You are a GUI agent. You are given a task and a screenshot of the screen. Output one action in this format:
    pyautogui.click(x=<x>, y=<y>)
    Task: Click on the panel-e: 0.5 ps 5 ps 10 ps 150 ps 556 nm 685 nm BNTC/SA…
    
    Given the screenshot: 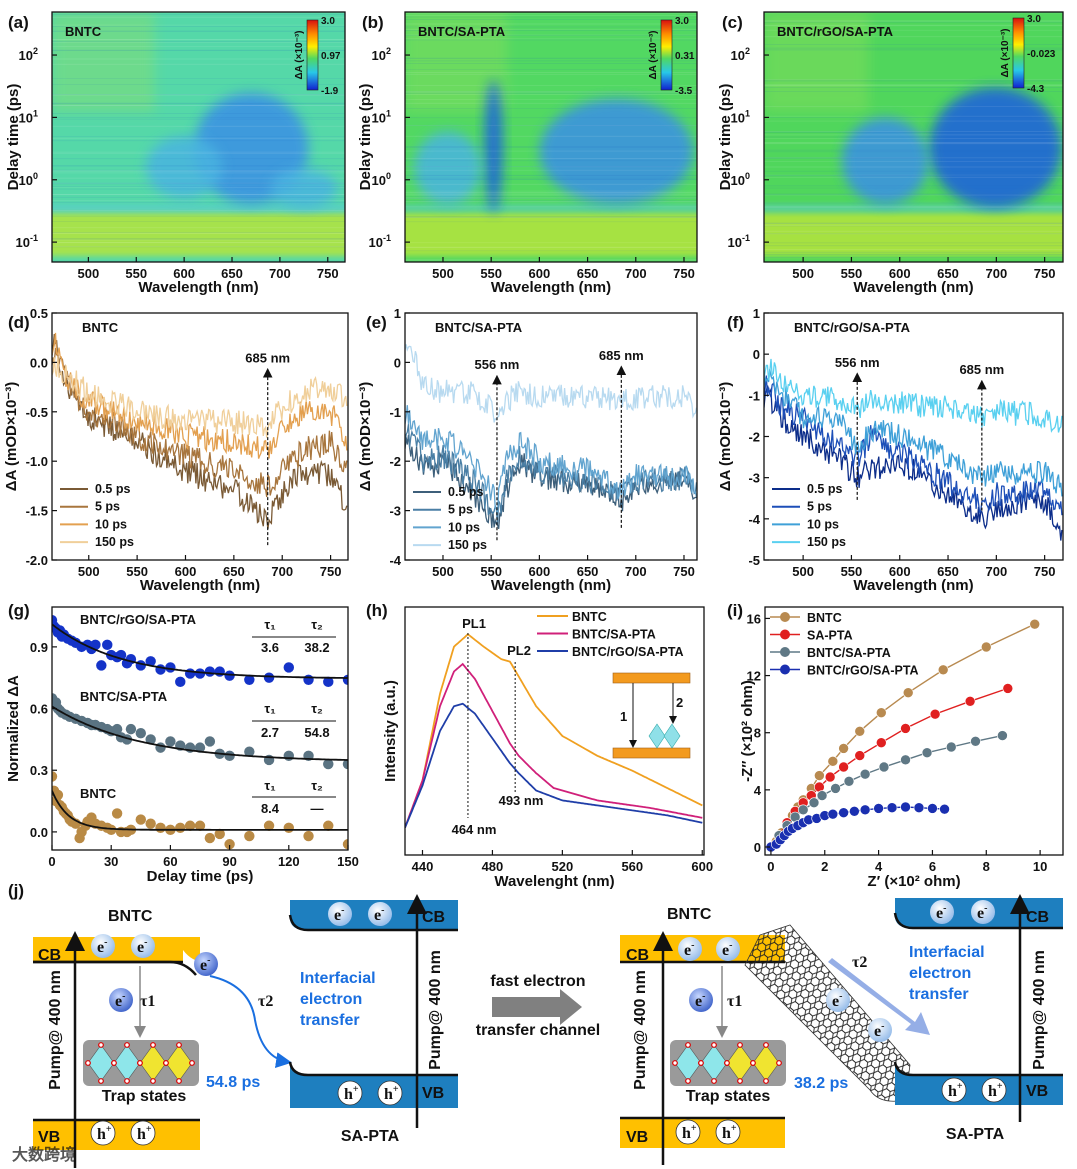 What is the action you would take?
    pyautogui.click(x=527, y=450)
    